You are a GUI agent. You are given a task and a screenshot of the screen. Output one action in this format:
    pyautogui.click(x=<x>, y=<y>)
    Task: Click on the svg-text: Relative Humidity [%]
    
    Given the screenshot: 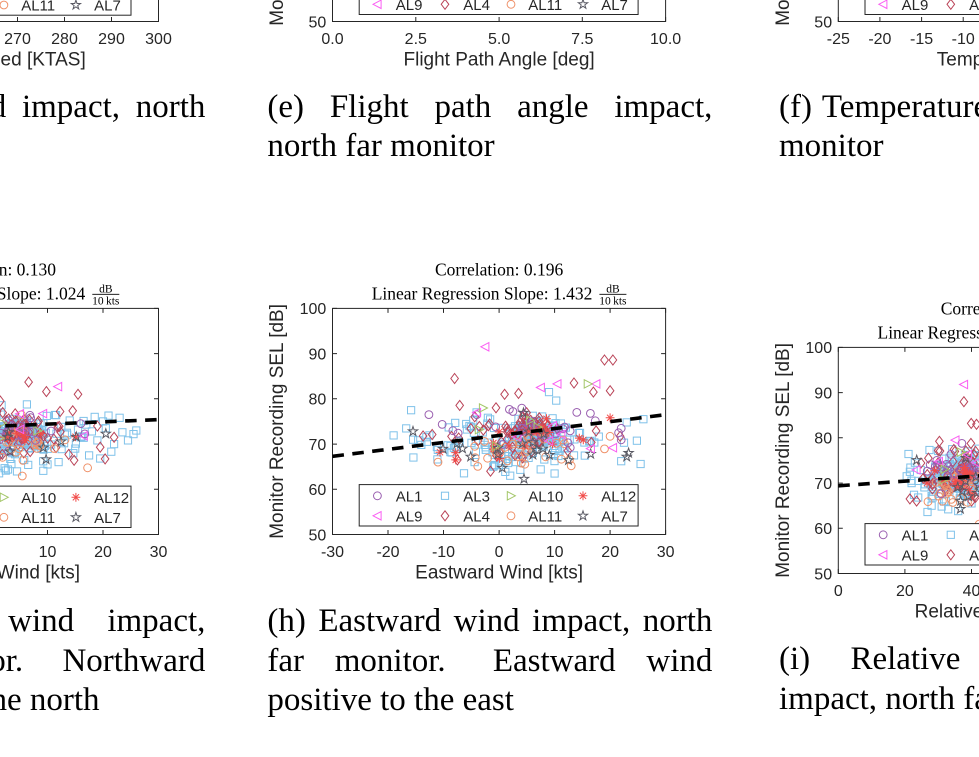 What is the action you would take?
    pyautogui.click(x=947, y=612)
    